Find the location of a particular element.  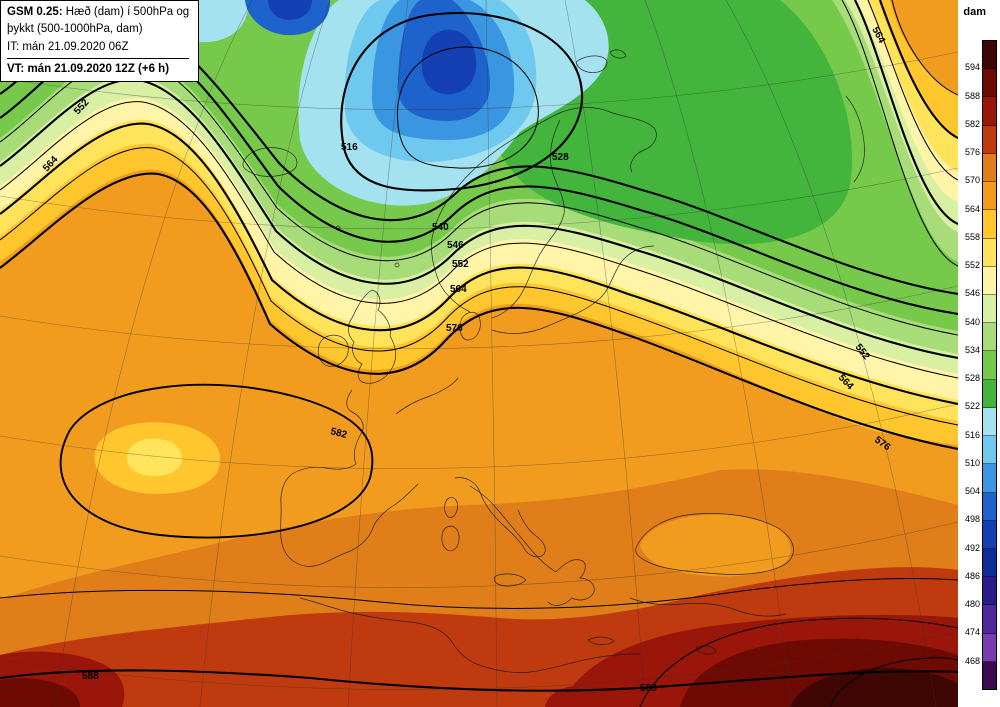

coast-sardinia is located at coordinates (450, 538).